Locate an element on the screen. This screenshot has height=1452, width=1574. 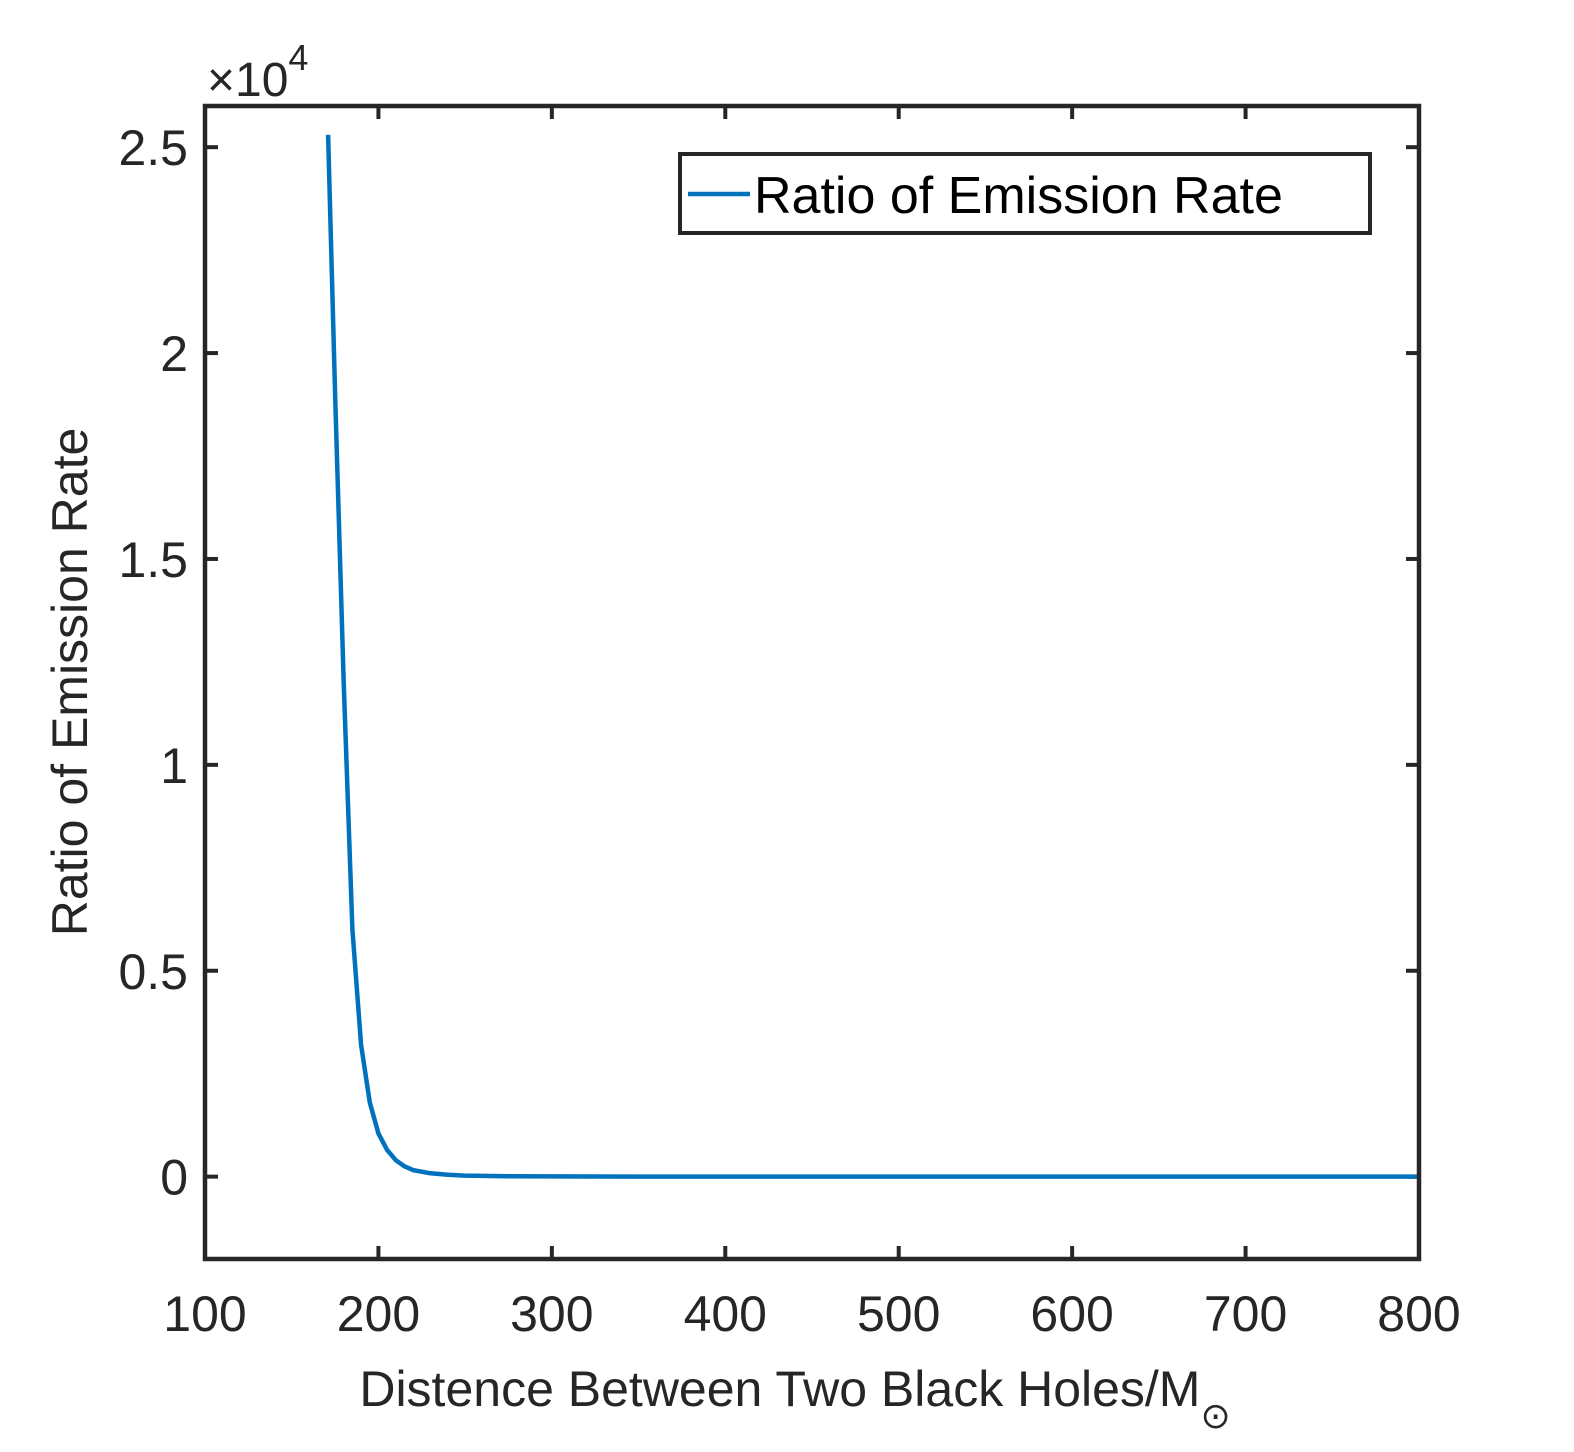
x-tick-label: 800 is located at coordinates (1418, 1314).